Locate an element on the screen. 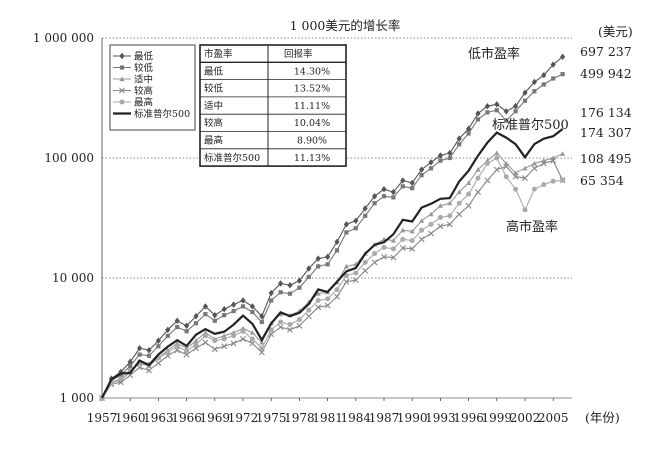  table-cell: 标准普尔500 is located at coordinates (232, 158).